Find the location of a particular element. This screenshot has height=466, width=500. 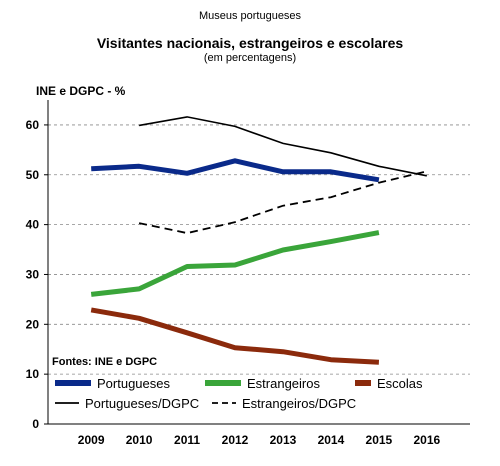

y-axis-label: INE e DGPC - % is located at coordinates (81, 91).